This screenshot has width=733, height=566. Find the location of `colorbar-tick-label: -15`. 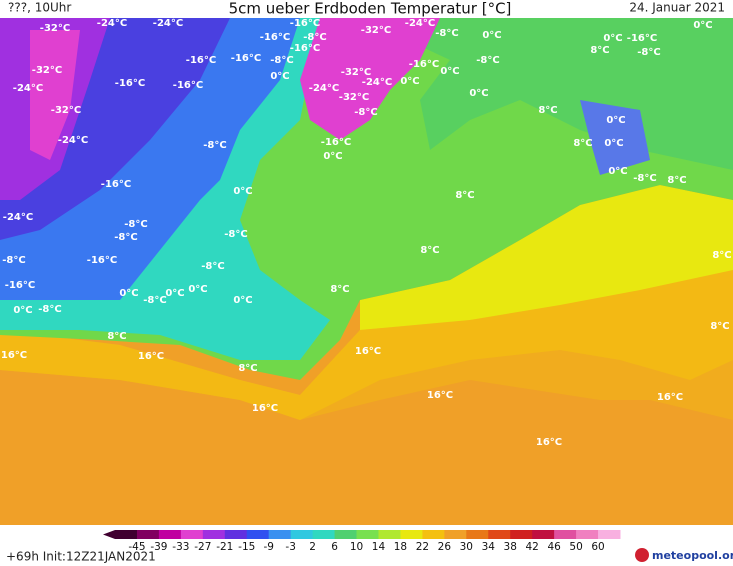

colorbar-tick-label: -15 is located at coordinates (246, 547).